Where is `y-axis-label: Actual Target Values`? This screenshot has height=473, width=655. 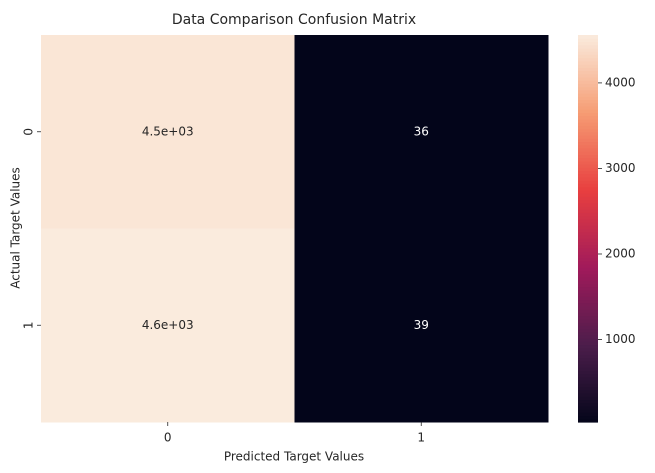 y-axis-label: Actual Target Values is located at coordinates (16, 228).